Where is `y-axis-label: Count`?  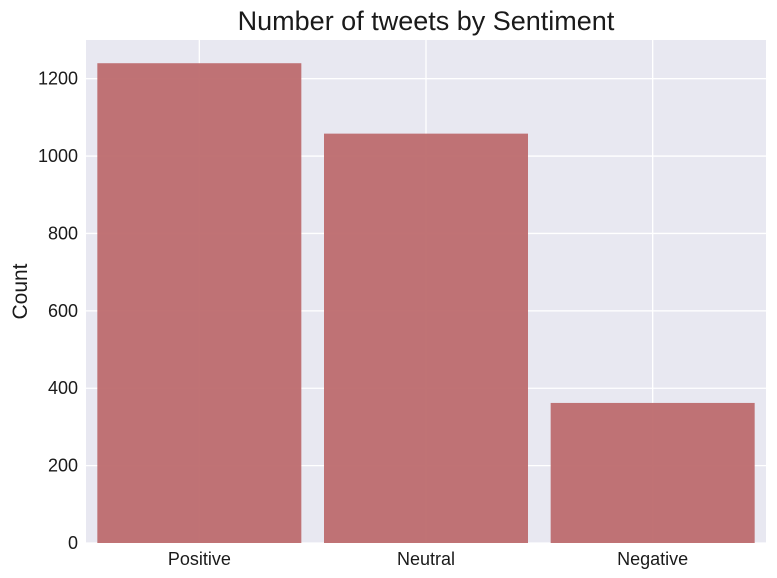 y-axis-label: Count is located at coordinates (20, 291).